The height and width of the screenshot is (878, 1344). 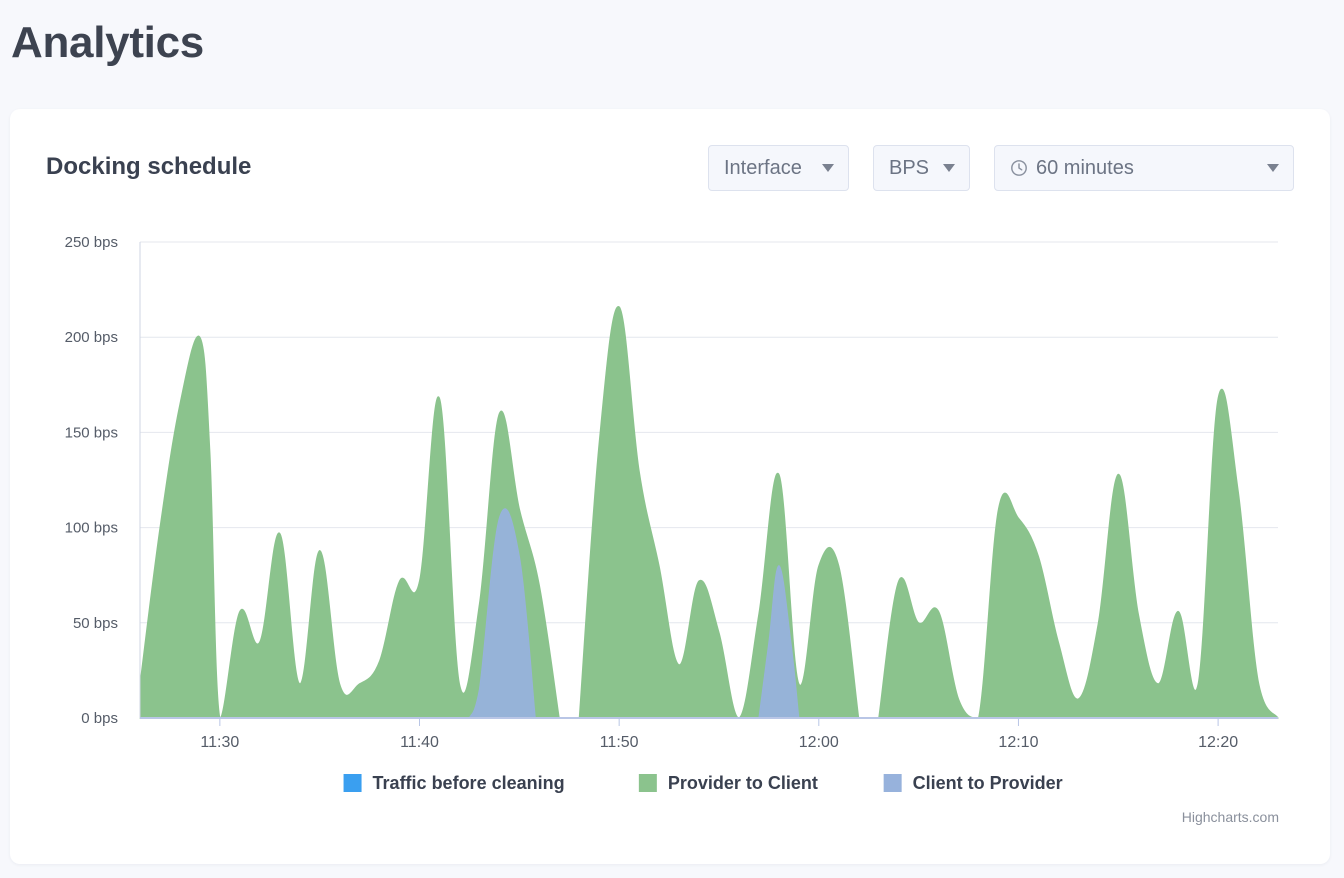 I want to click on x-tick-label: 12:00, so click(x=819, y=742).